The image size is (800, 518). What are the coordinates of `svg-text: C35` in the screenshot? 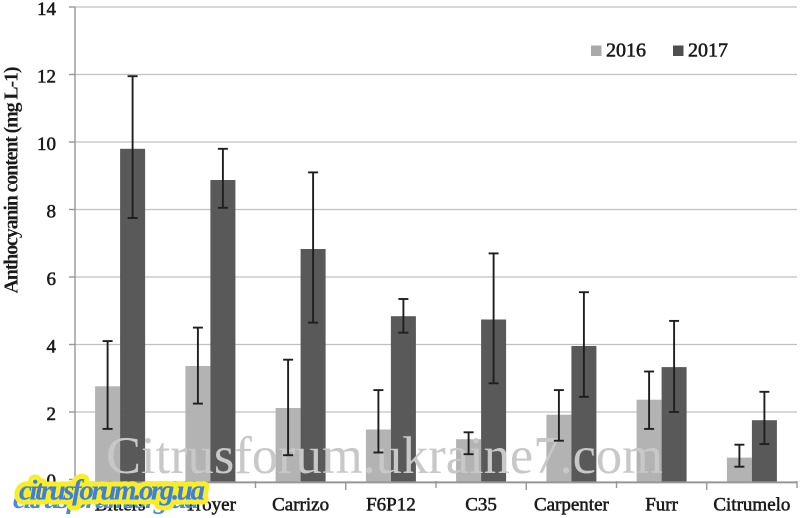 It's located at (481, 505).